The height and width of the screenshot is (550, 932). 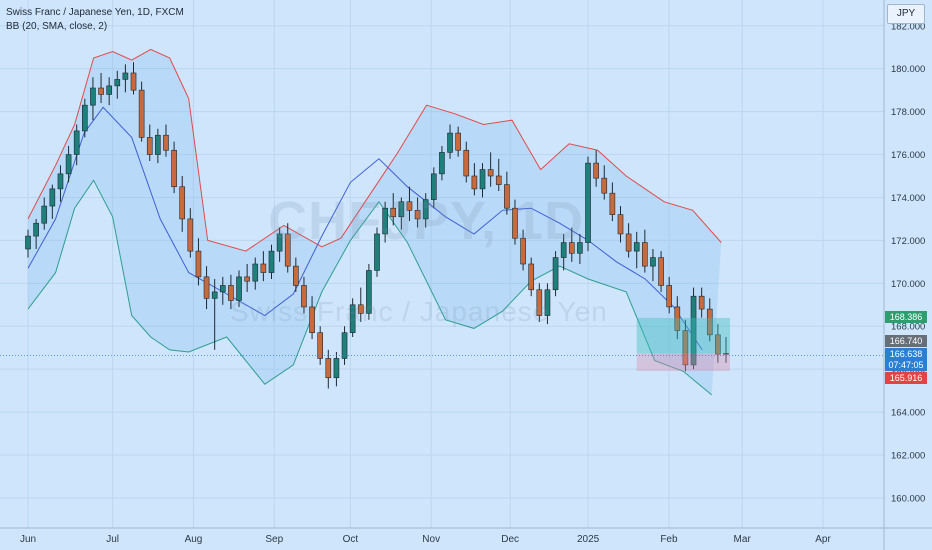 What do you see at coordinates (510, 539) in the screenshot?
I see `time-tick-label: Dec` at bounding box center [510, 539].